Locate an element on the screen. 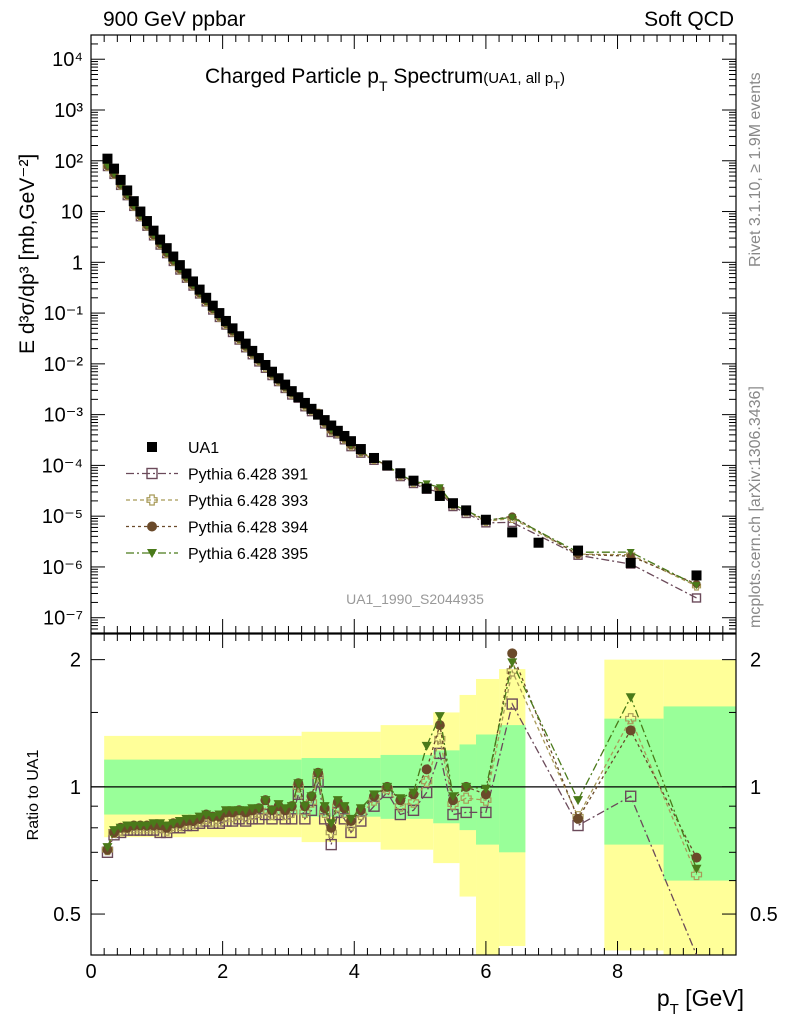  ratio-tick-label: 2 is located at coordinates (75, 661).